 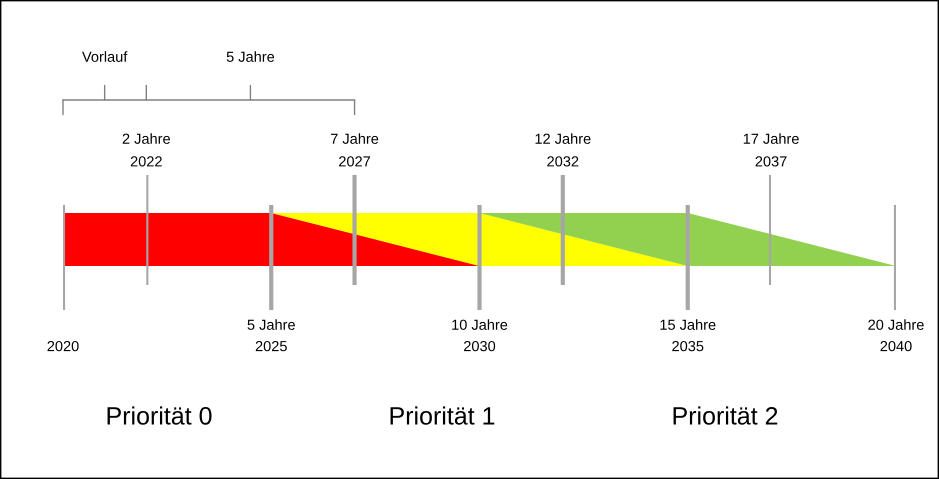 What do you see at coordinates (726, 415) in the screenshot?
I see `text: Priorität 2` at bounding box center [726, 415].